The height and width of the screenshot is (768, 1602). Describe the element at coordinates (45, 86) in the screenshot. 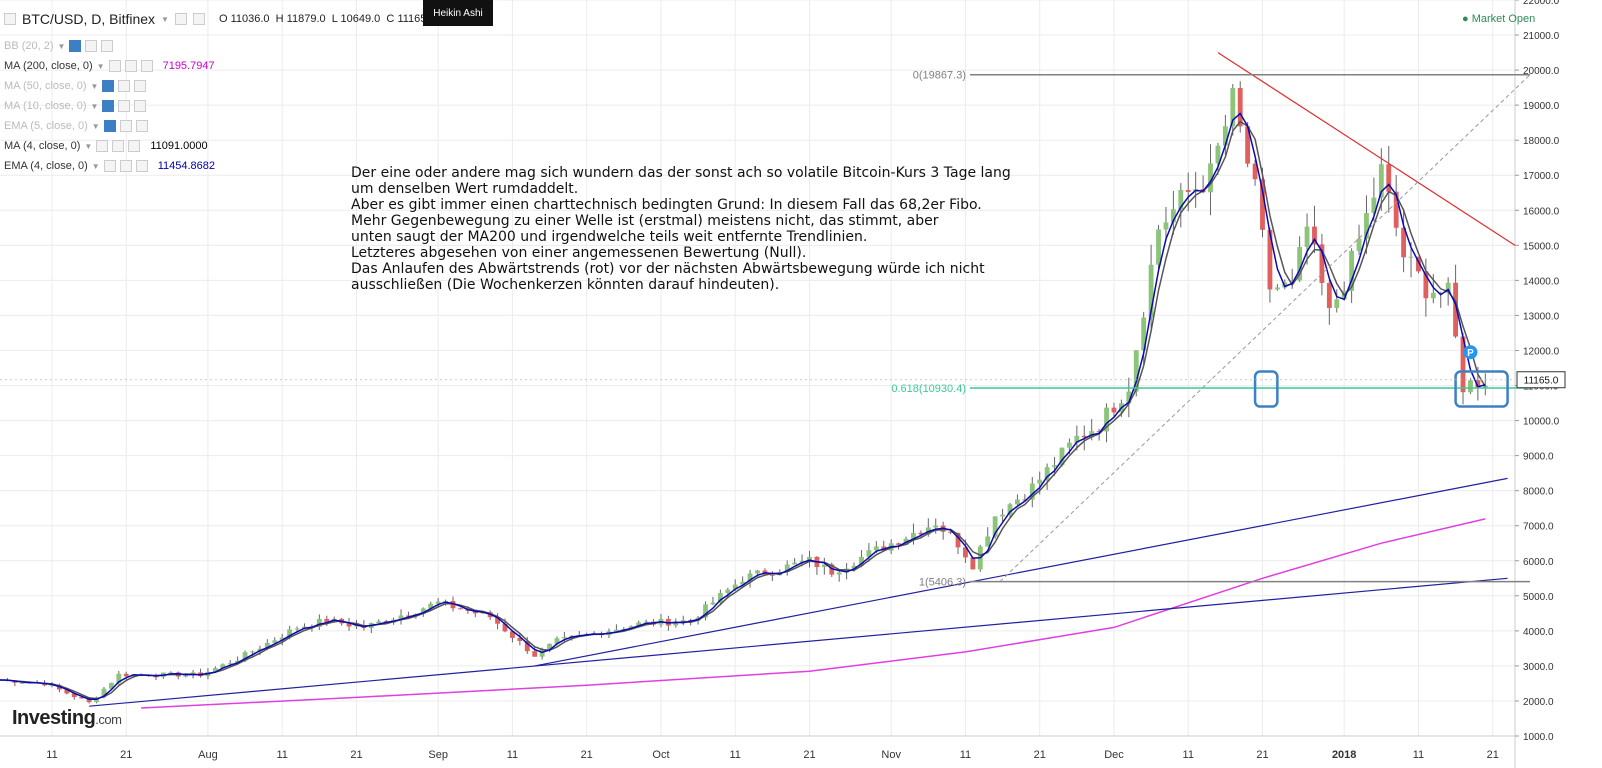

I see `indicator-label: MA (50, close, 0)` at that location.